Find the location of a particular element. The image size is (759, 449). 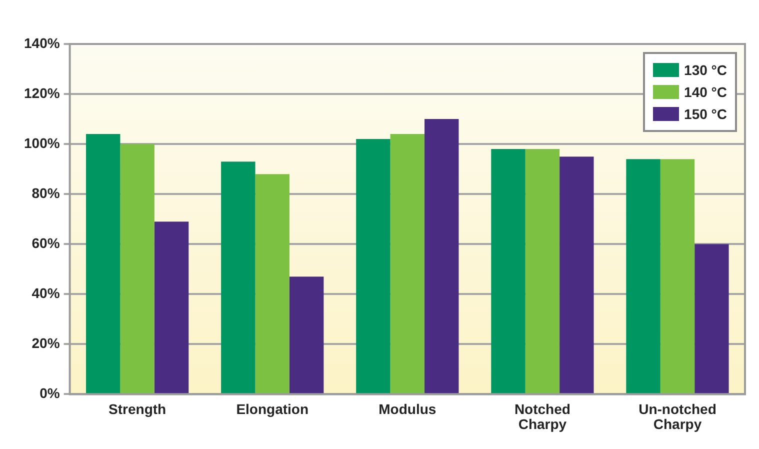

x-tick-label: Un-notched Charpy is located at coordinates (677, 416).